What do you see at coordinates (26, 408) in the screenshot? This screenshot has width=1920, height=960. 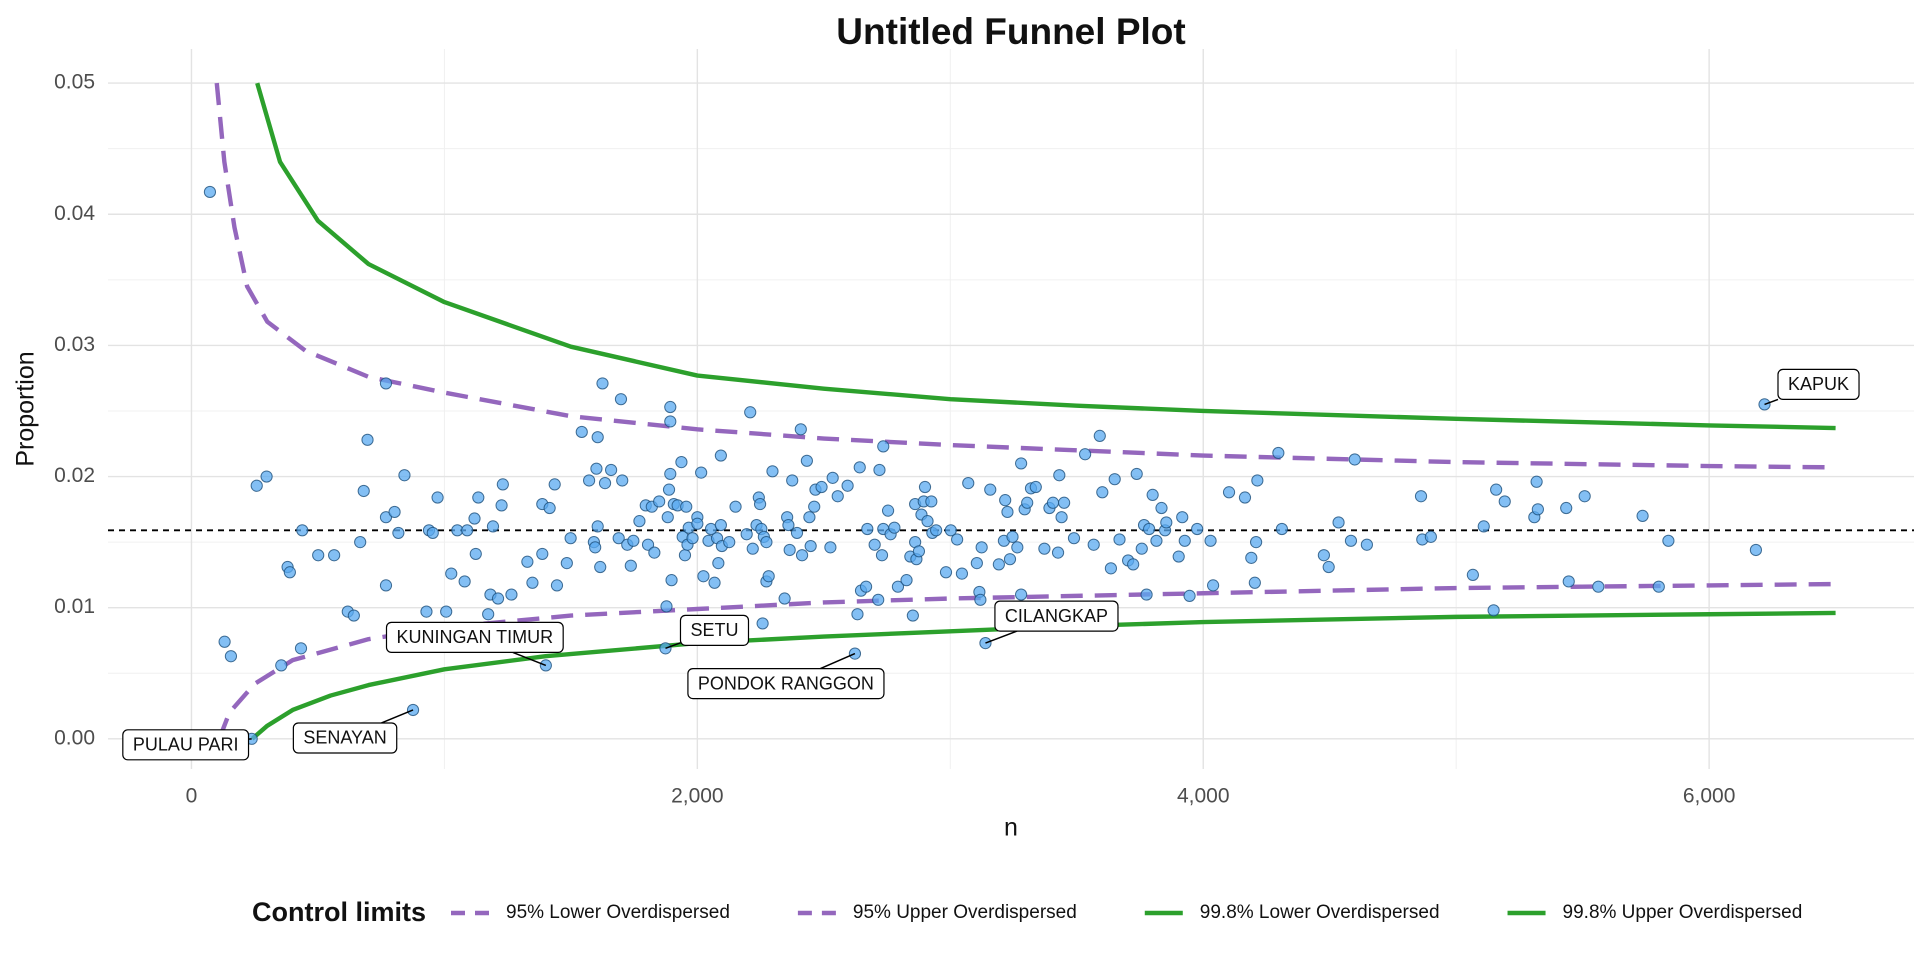 I see `y-axis-title: Proportion` at bounding box center [26, 408].